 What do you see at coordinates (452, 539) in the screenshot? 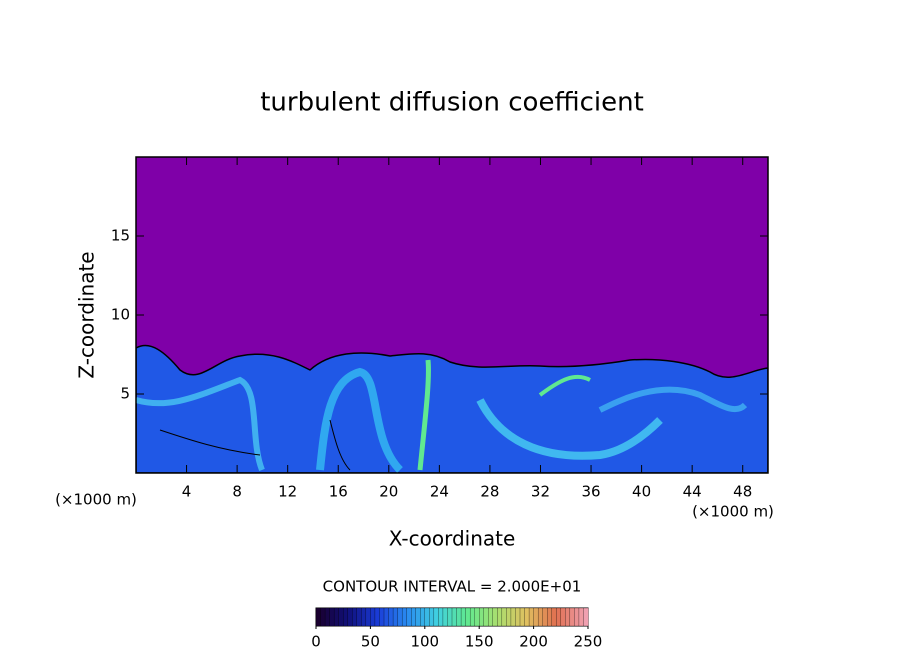
I see `x-axis-label: X-coordinate` at bounding box center [452, 539].